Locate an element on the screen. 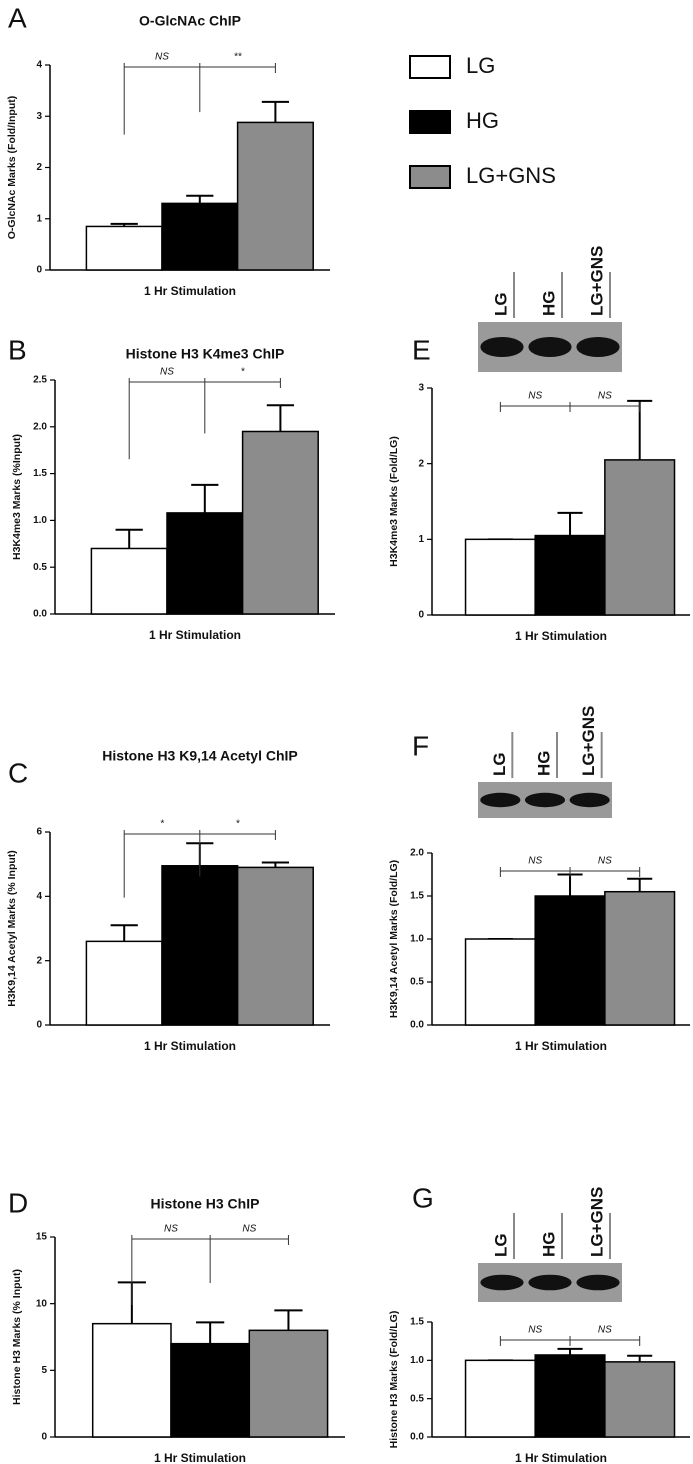 The image size is (693, 1464). panel-letter: G is located at coordinates (423, 1197).